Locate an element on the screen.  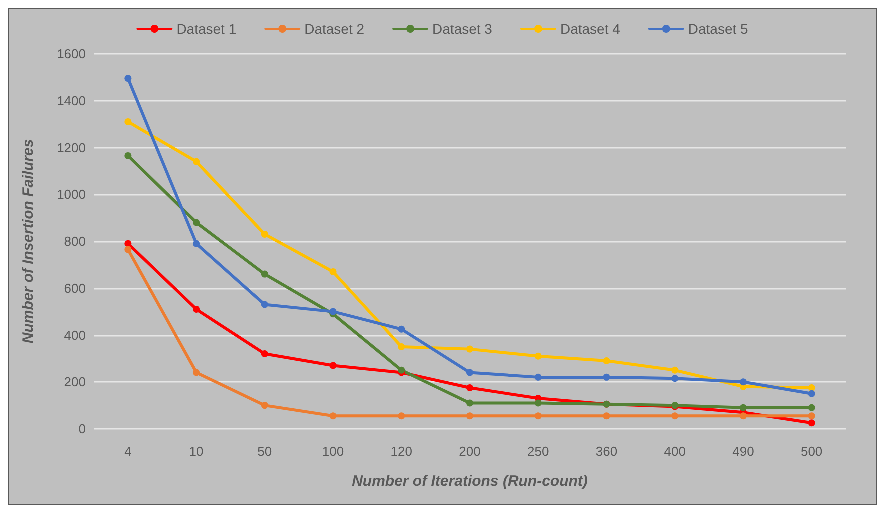
x-tick-label: 250 is located at coordinates (539, 451).